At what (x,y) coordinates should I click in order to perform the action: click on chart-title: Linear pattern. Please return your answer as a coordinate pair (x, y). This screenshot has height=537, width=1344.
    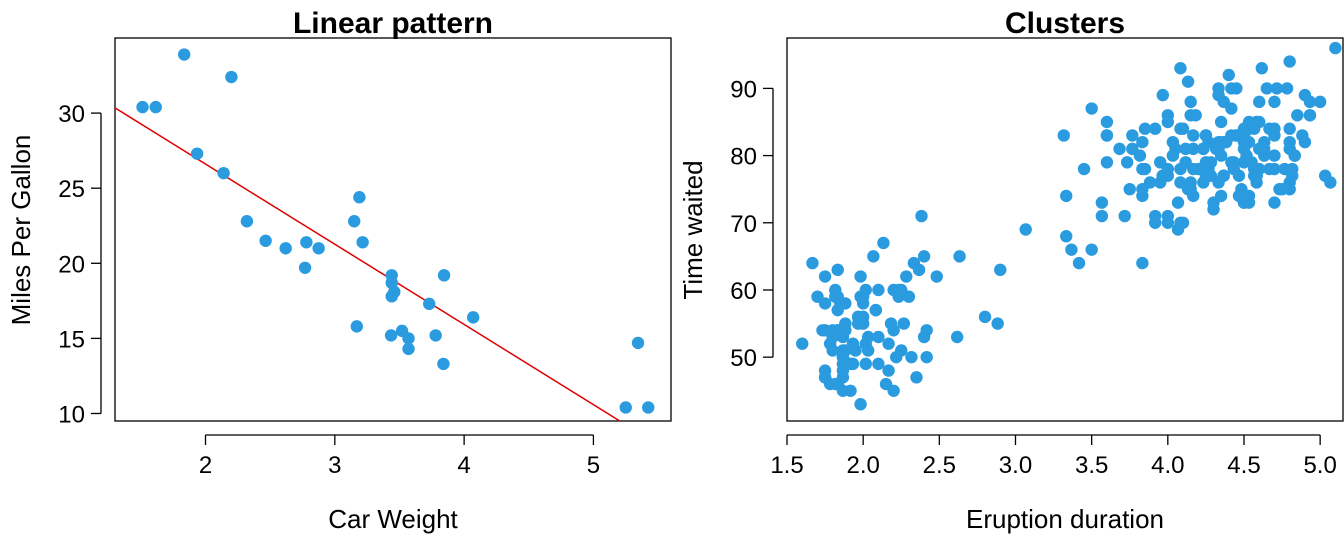
    Looking at the image, I should click on (393, 23).